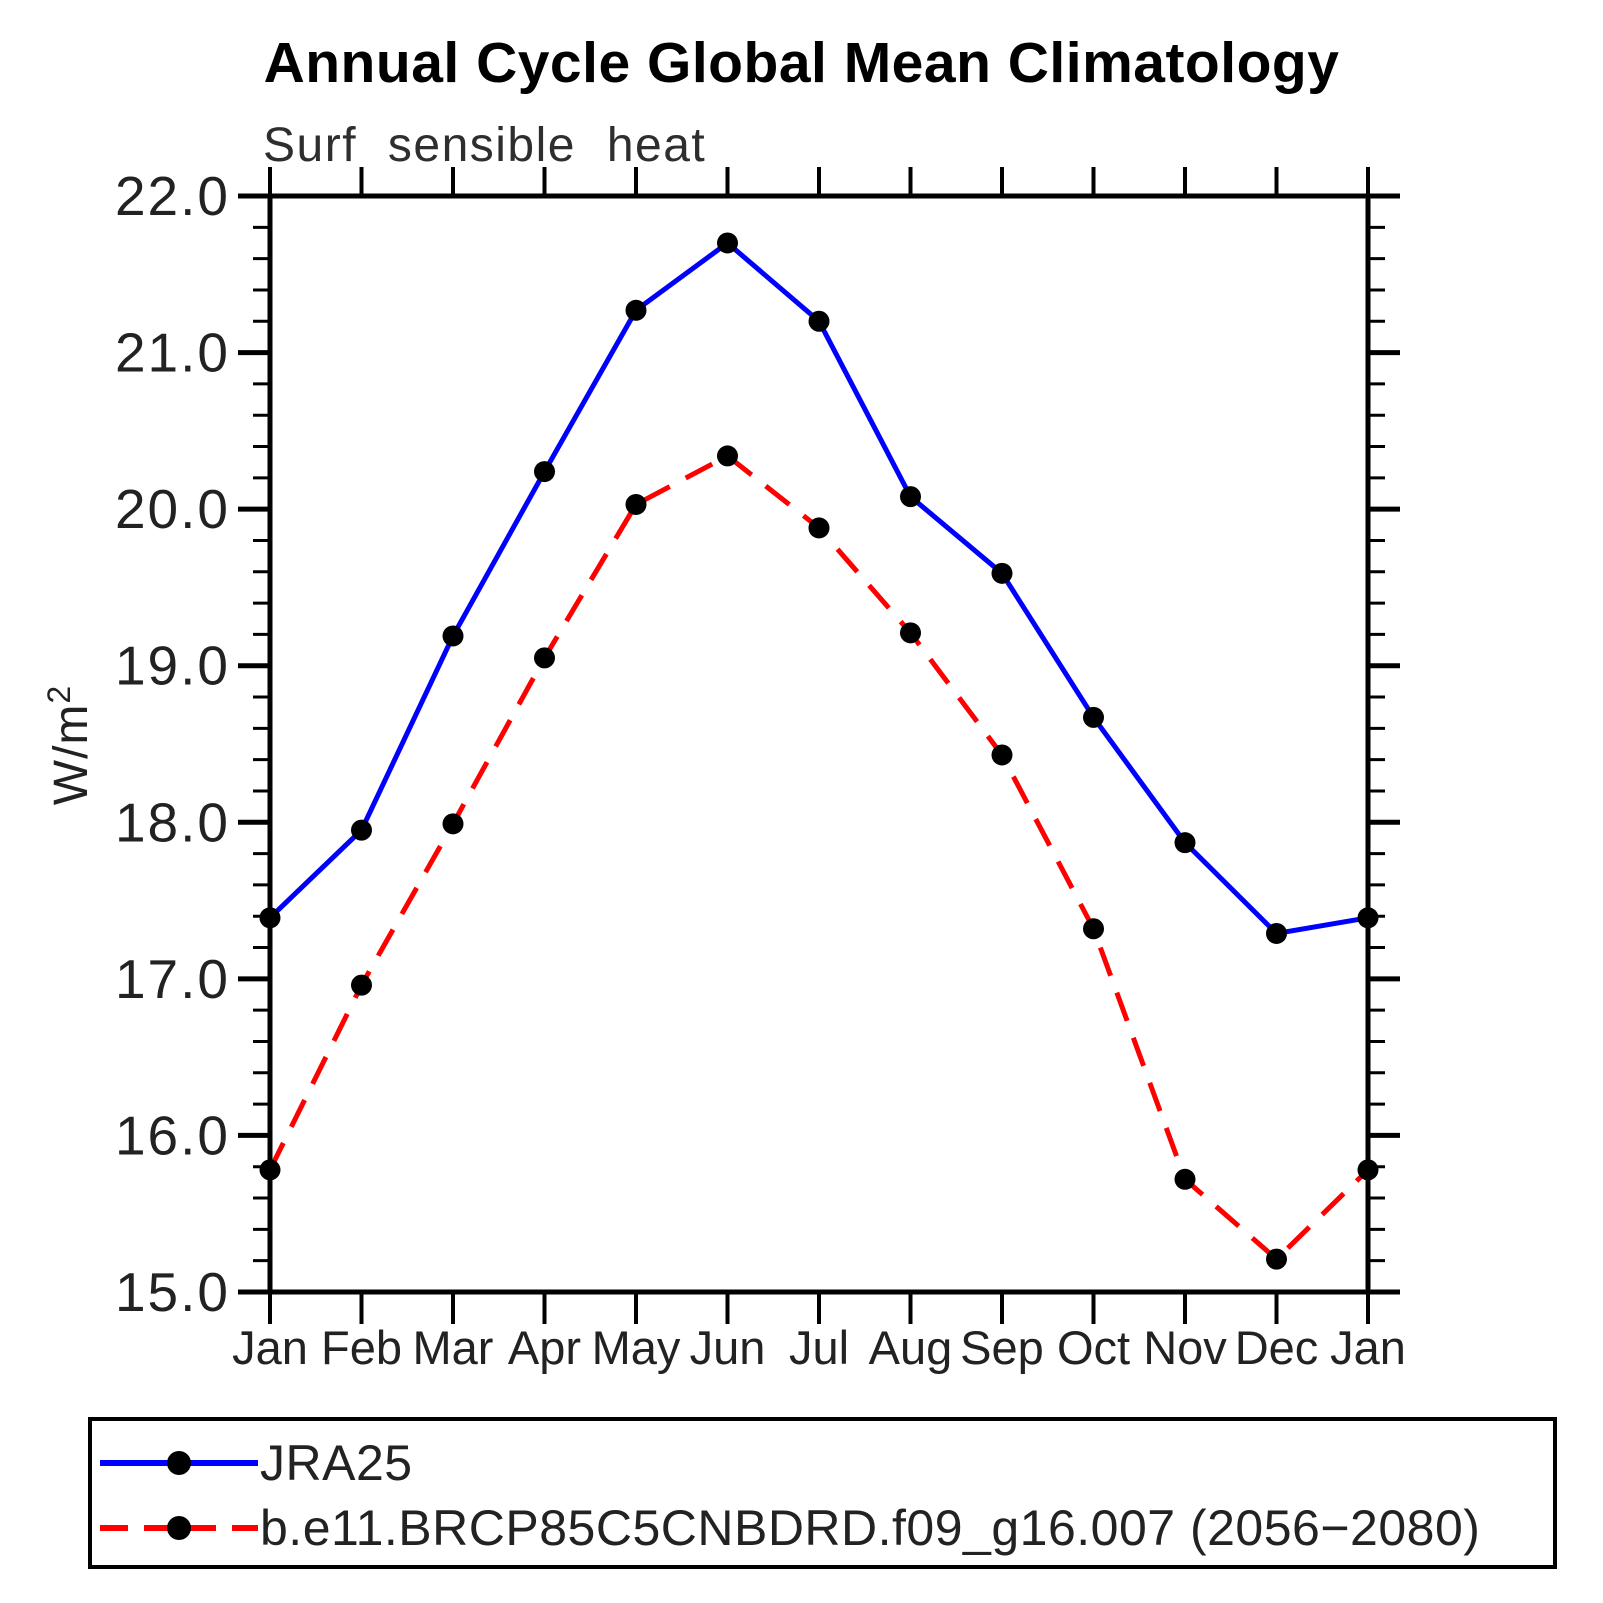 This screenshot has width=1603, height=1603. I want to click on x-tick-label: Jun, so click(728, 1347).